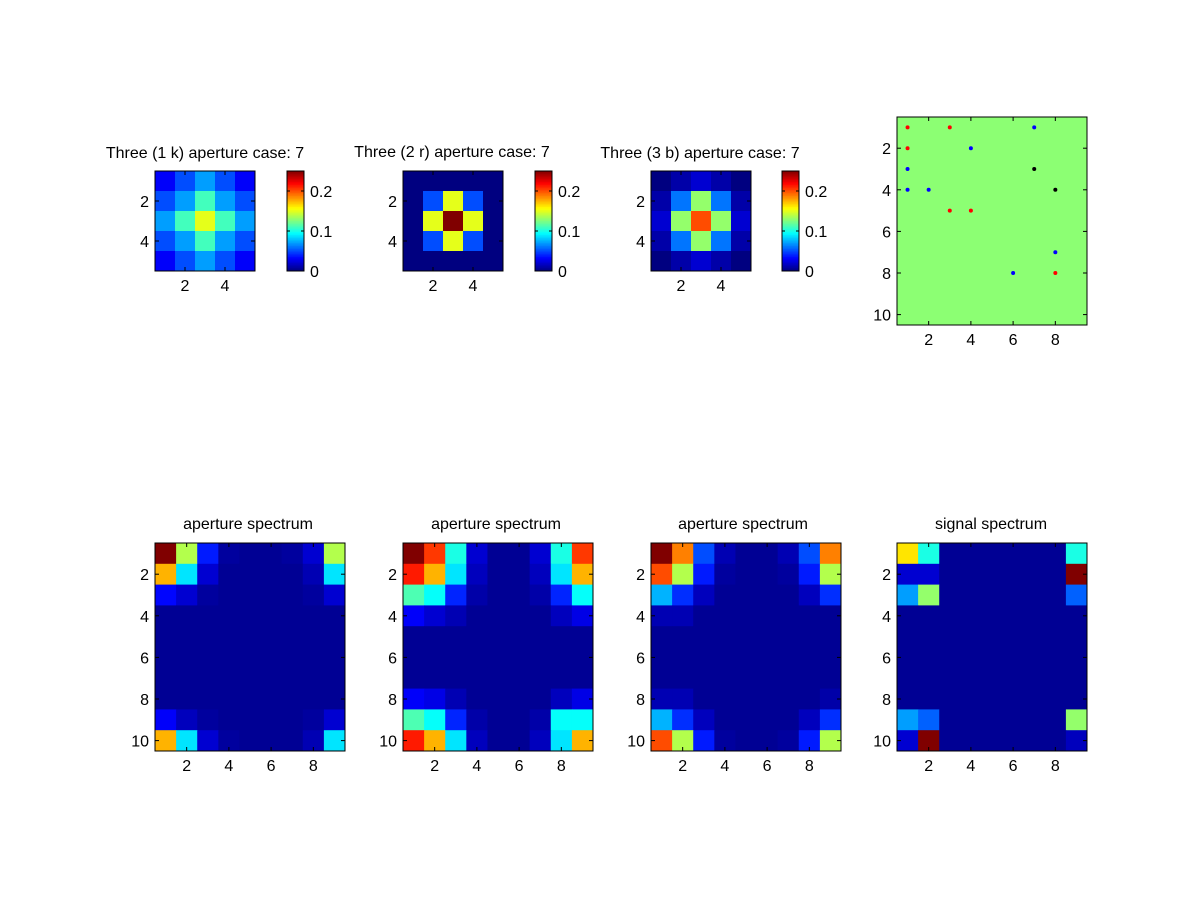 The height and width of the screenshot is (900, 1200). What do you see at coordinates (496, 524) in the screenshot?
I see `panel-6-title: aperture spectrum` at bounding box center [496, 524].